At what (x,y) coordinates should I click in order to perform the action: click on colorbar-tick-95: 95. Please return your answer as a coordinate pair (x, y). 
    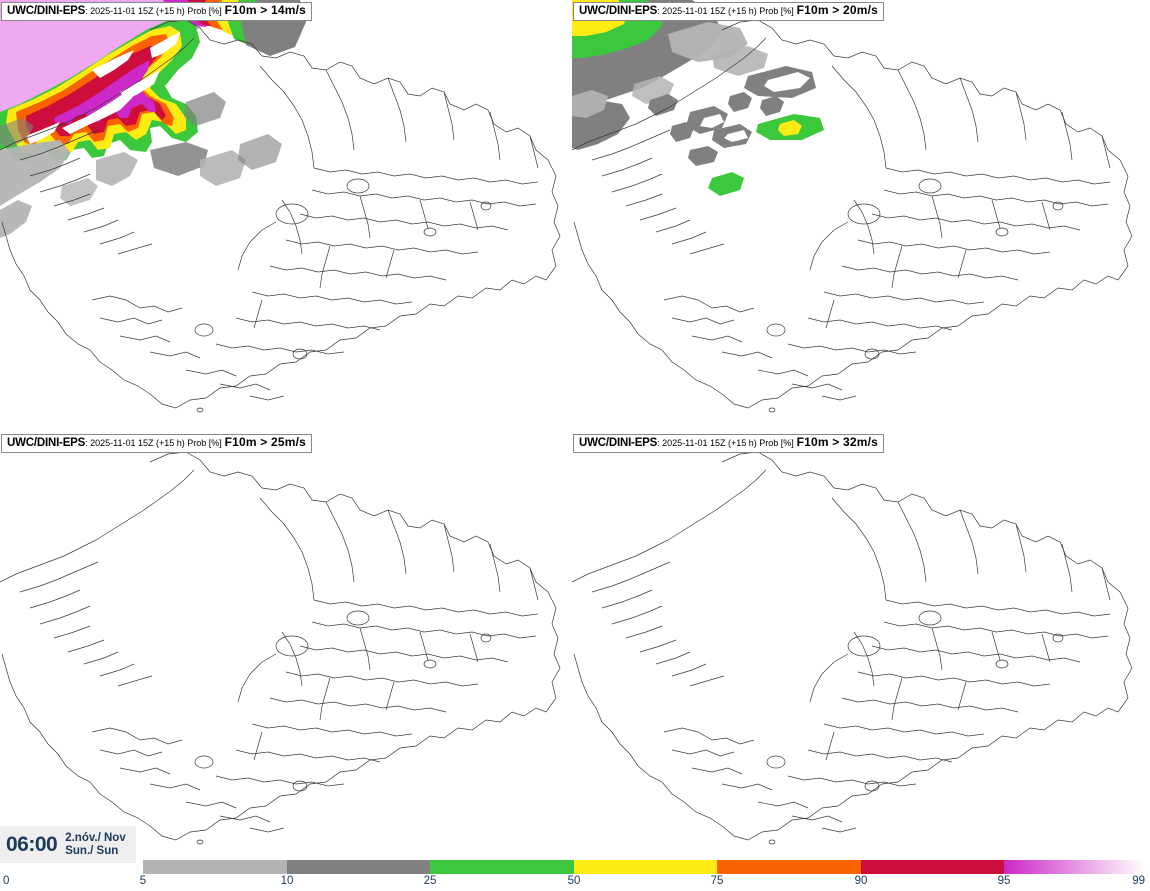
    Looking at the image, I should click on (1004, 881).